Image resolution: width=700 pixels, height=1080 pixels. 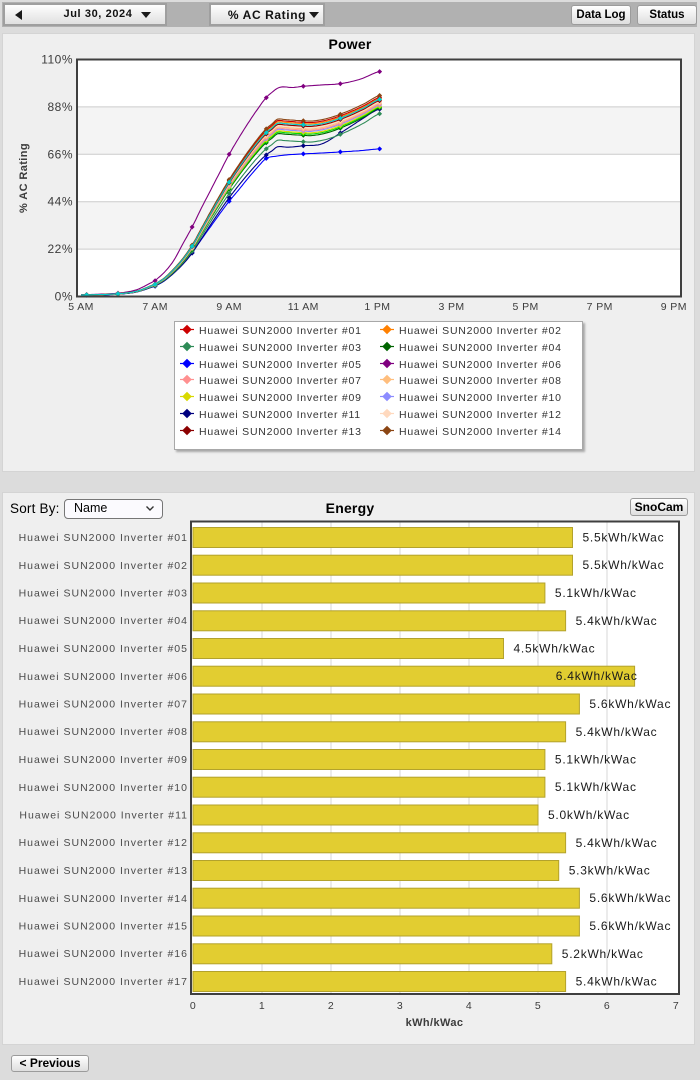 What do you see at coordinates (103, 816) in the screenshot?
I see `svg-text: Huawei SUN2000 Inverter #11` at bounding box center [103, 816].